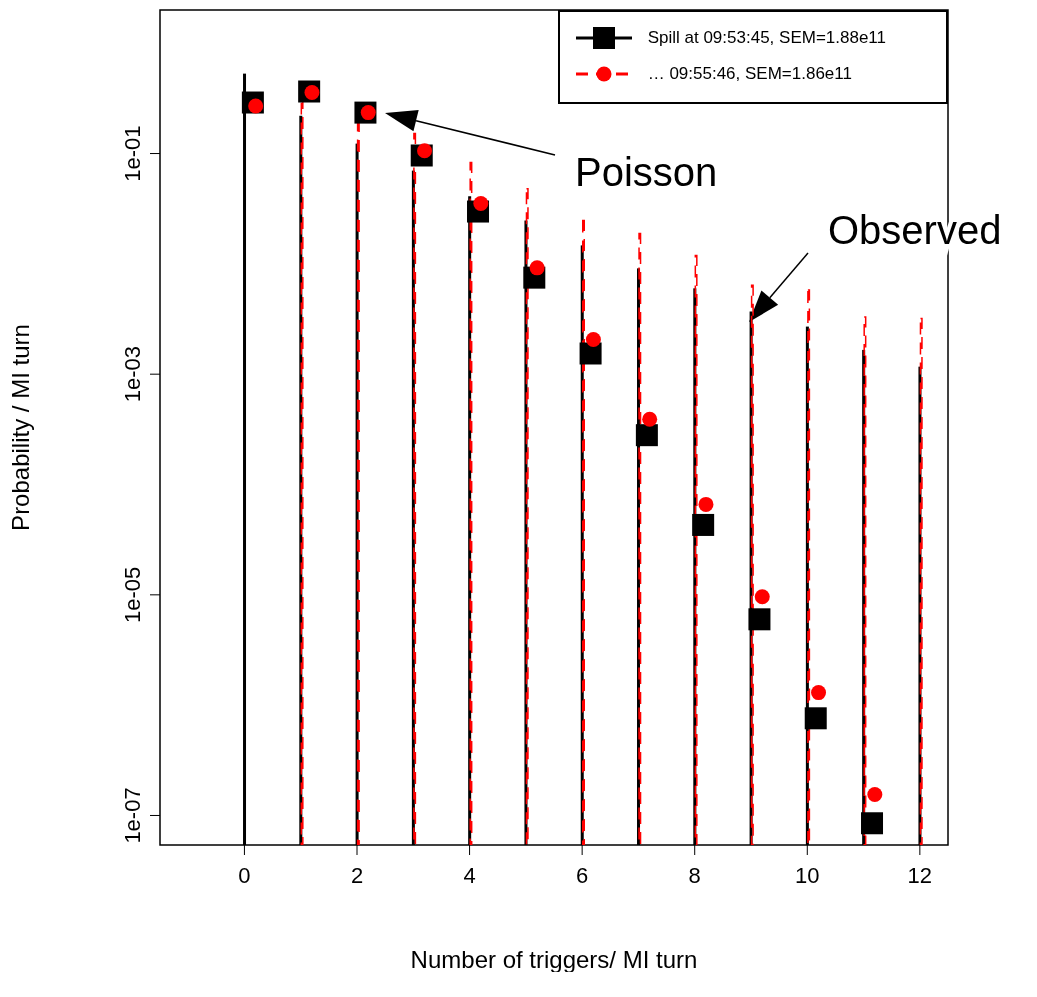 The width and height of the screenshot is (1037, 997). What do you see at coordinates (469, 875) in the screenshot?
I see `x-tick-label: 4` at bounding box center [469, 875].